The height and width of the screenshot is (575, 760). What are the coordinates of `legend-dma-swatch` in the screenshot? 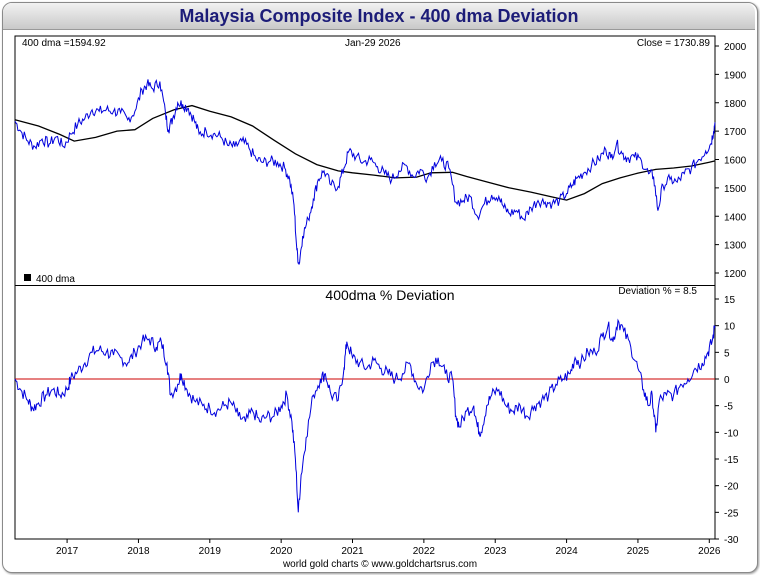 It's located at (27, 277).